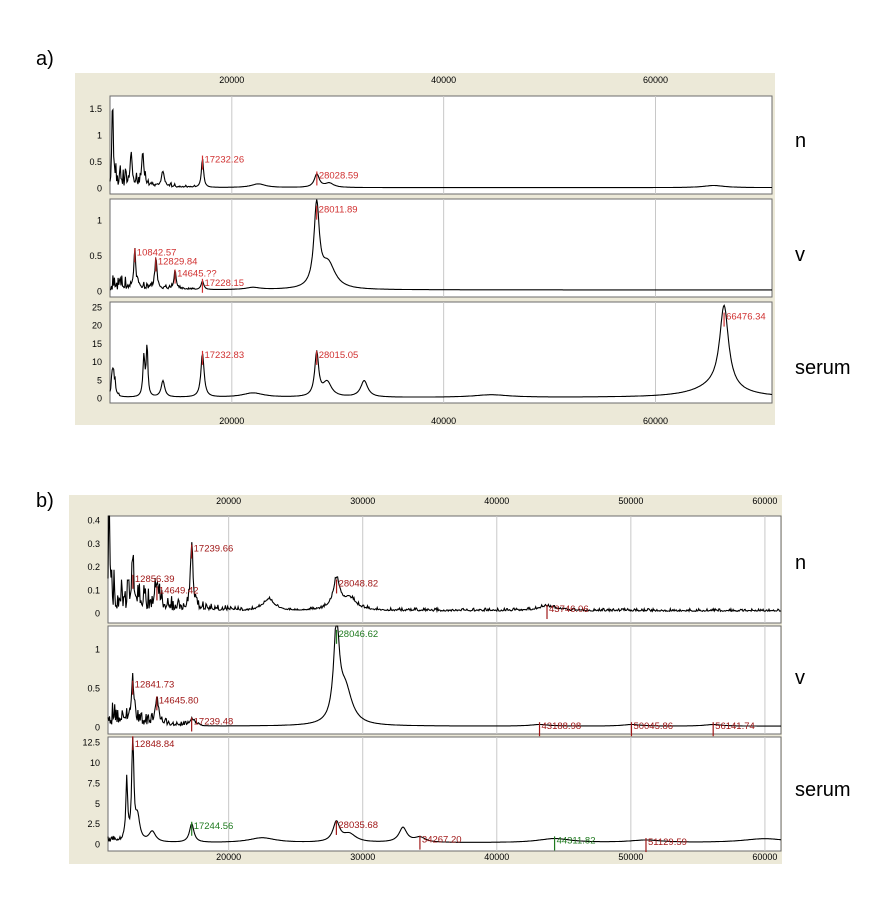  Describe the element at coordinates (764, 501) in the screenshot. I see `x-tick-top-1-4: 60000` at that location.